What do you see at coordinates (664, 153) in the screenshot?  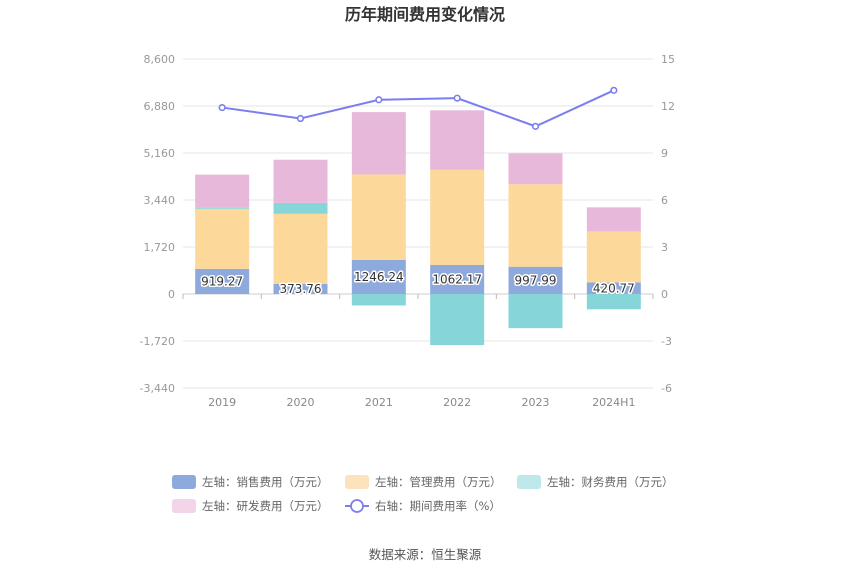 I see `right-tick-label: 9` at bounding box center [664, 153].